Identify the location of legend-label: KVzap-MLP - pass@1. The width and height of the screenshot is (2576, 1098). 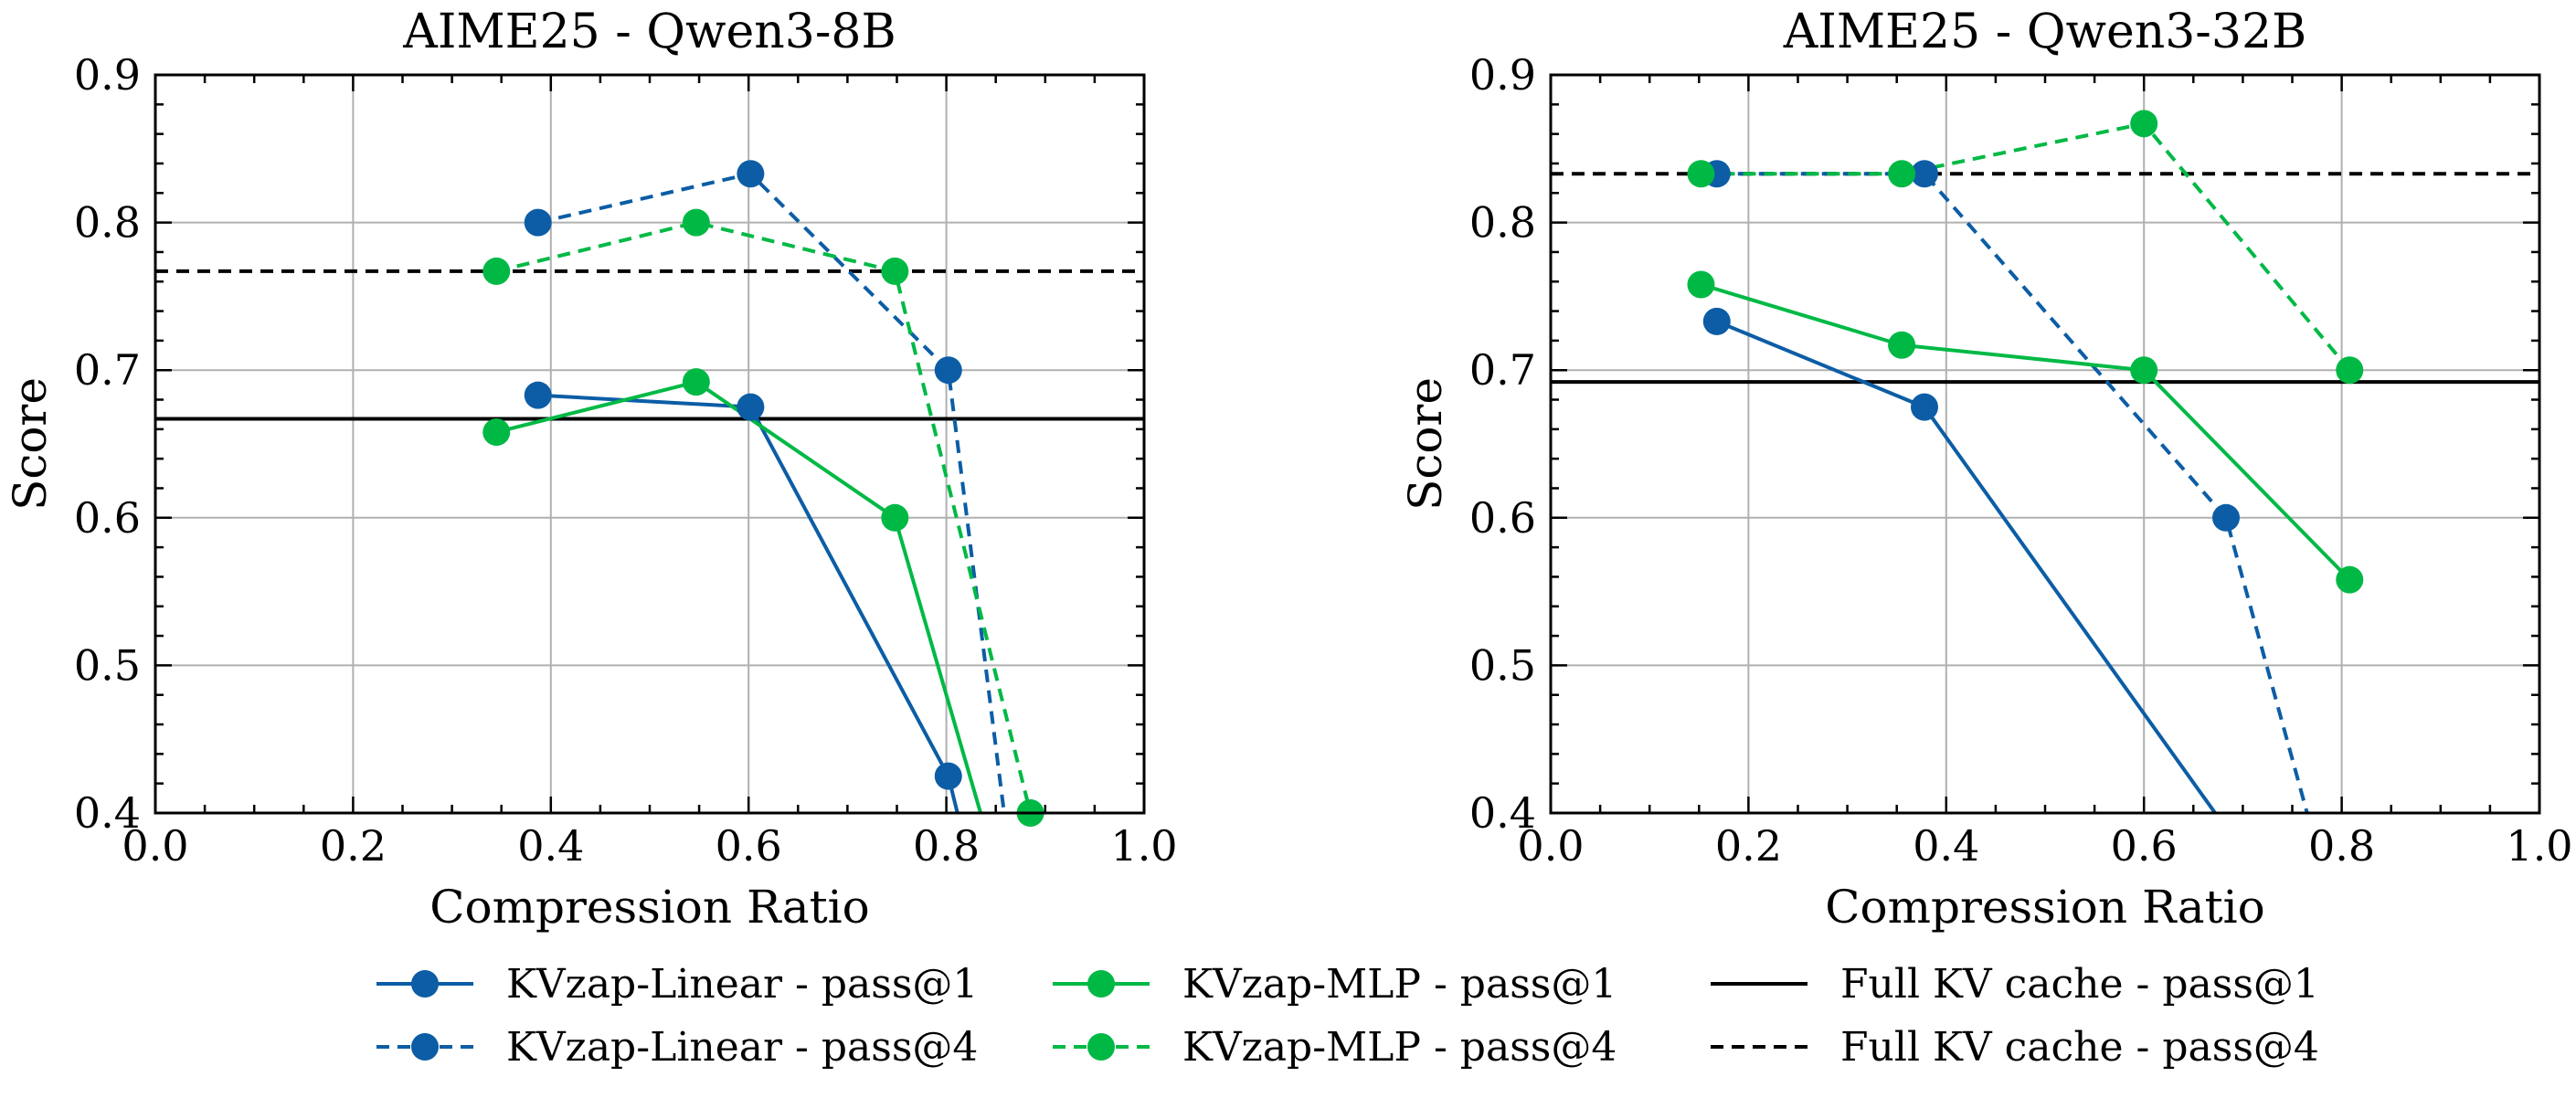
(1399, 984).